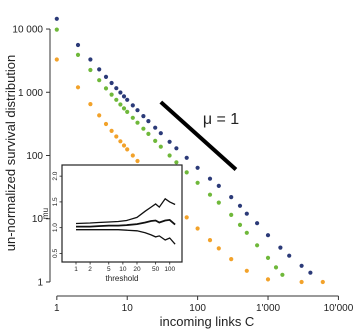 The width and height of the screenshot is (354, 331). Describe the element at coordinates (34, 156) in the screenshot. I see `y-tick-label: 100` at that location.